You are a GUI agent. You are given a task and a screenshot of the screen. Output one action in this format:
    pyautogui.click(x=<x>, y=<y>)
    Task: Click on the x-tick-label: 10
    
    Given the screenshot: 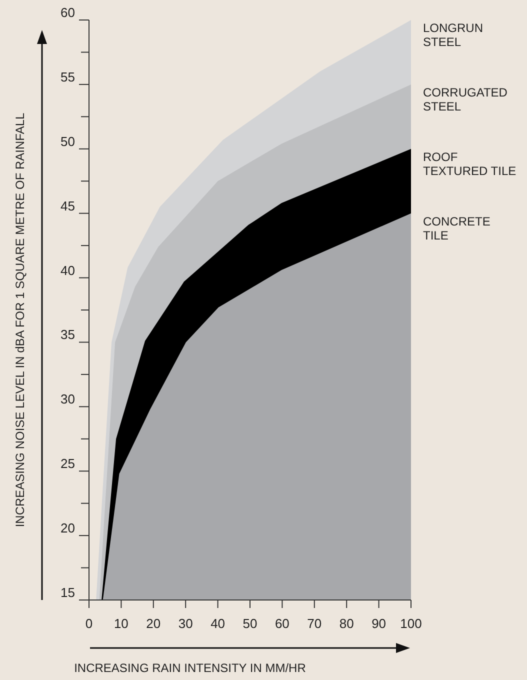 What is the action you would take?
    pyautogui.click(x=121, y=623)
    